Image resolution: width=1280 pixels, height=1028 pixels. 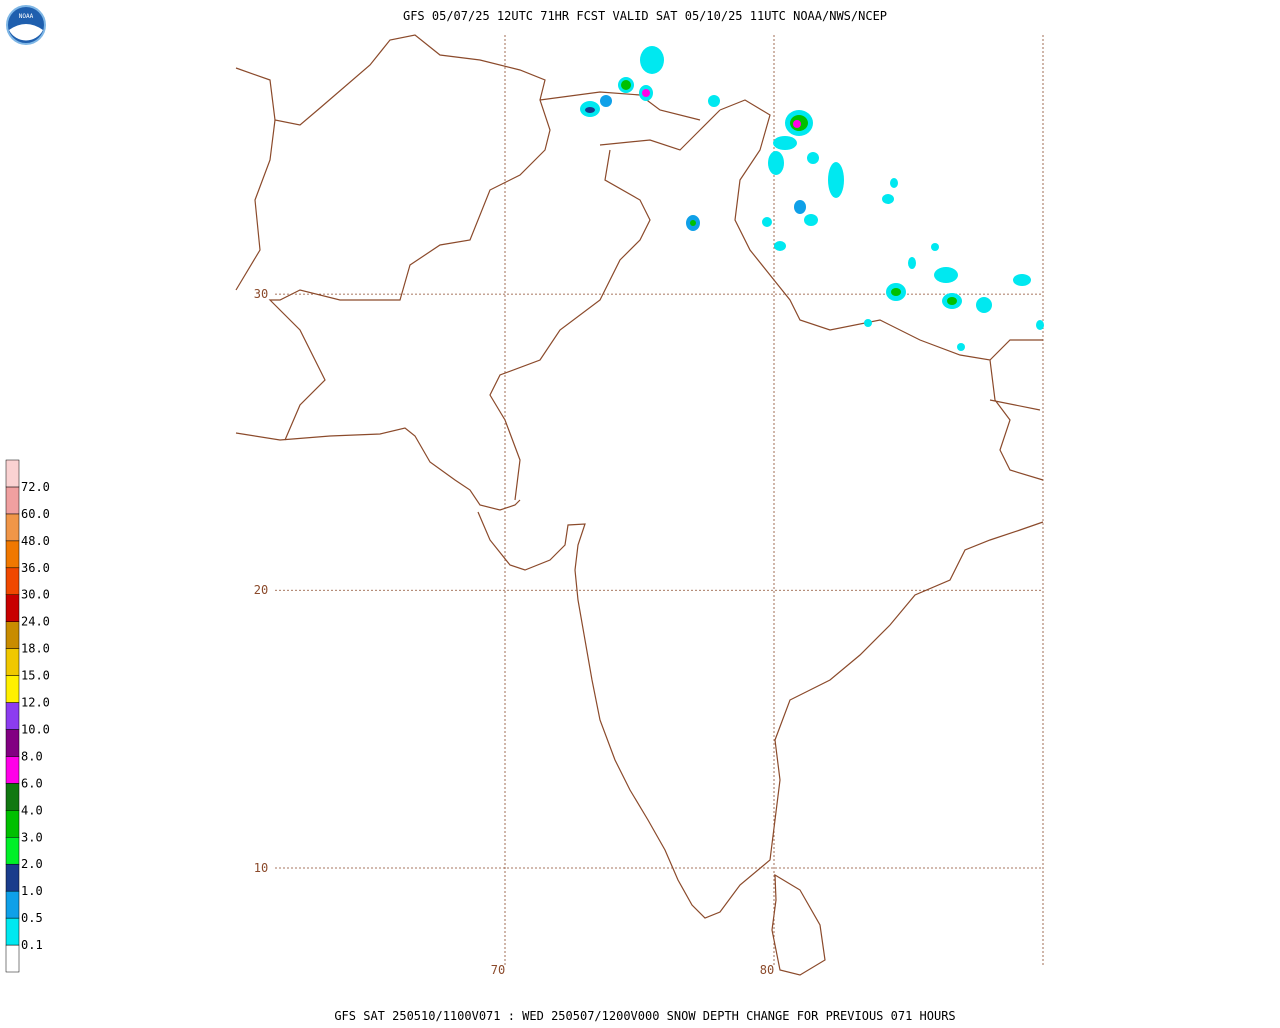 I want to click on longitude-label: 70, so click(x=498, y=970).